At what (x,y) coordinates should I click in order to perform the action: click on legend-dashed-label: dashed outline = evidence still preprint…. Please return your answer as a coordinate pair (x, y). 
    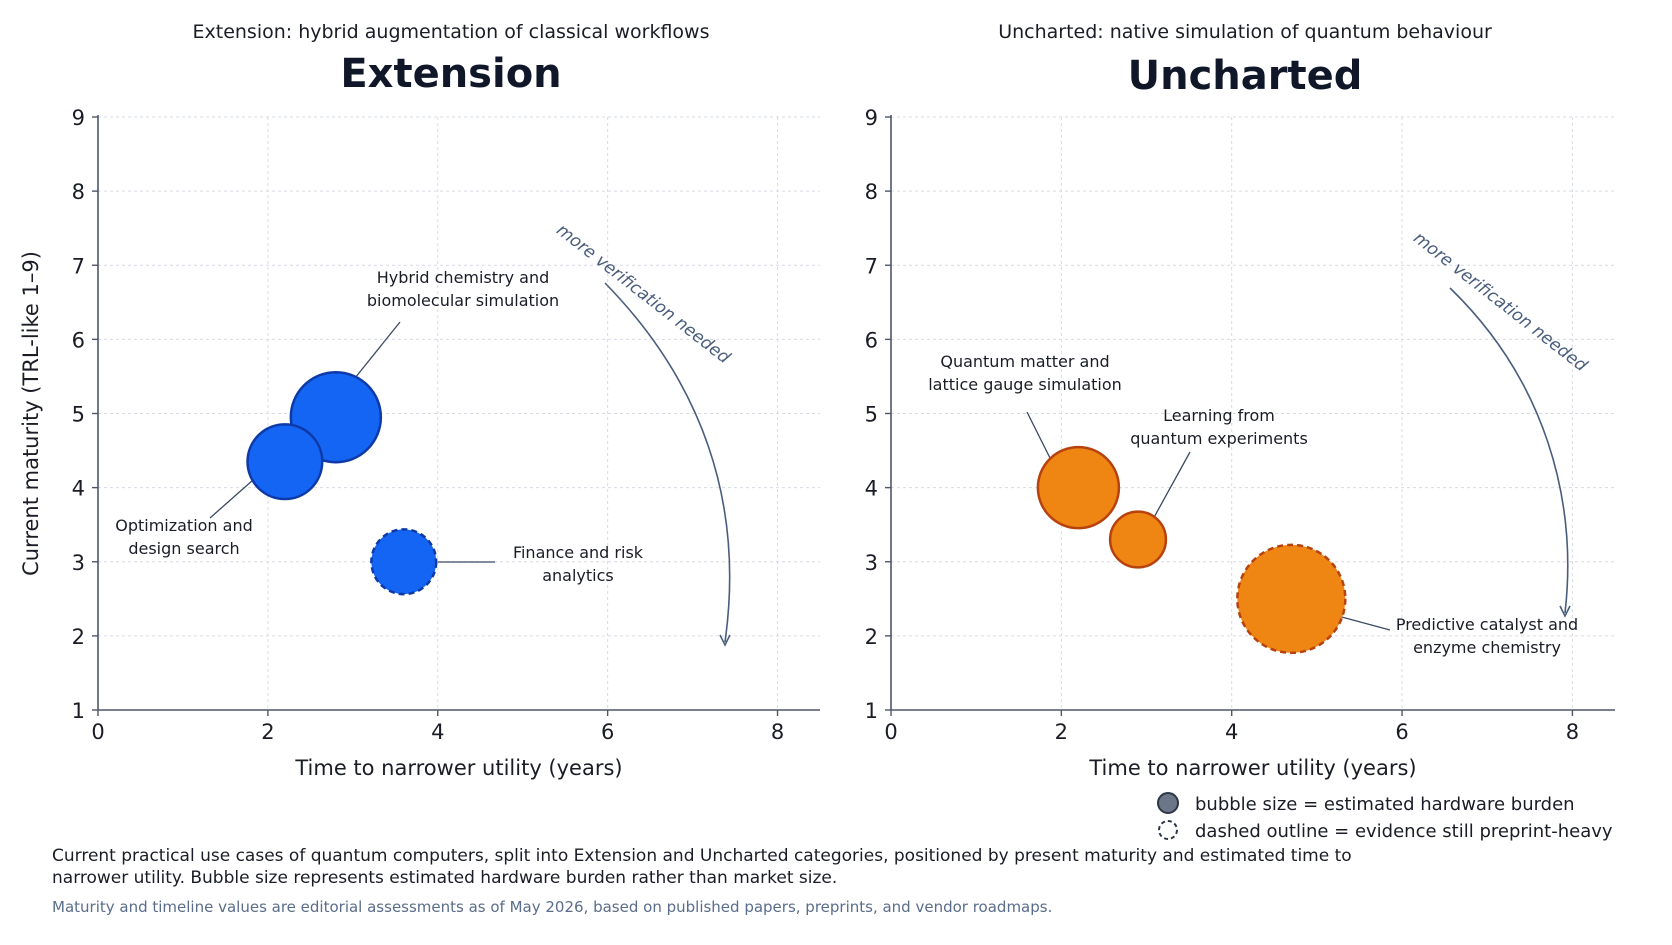
    Looking at the image, I should click on (1404, 831).